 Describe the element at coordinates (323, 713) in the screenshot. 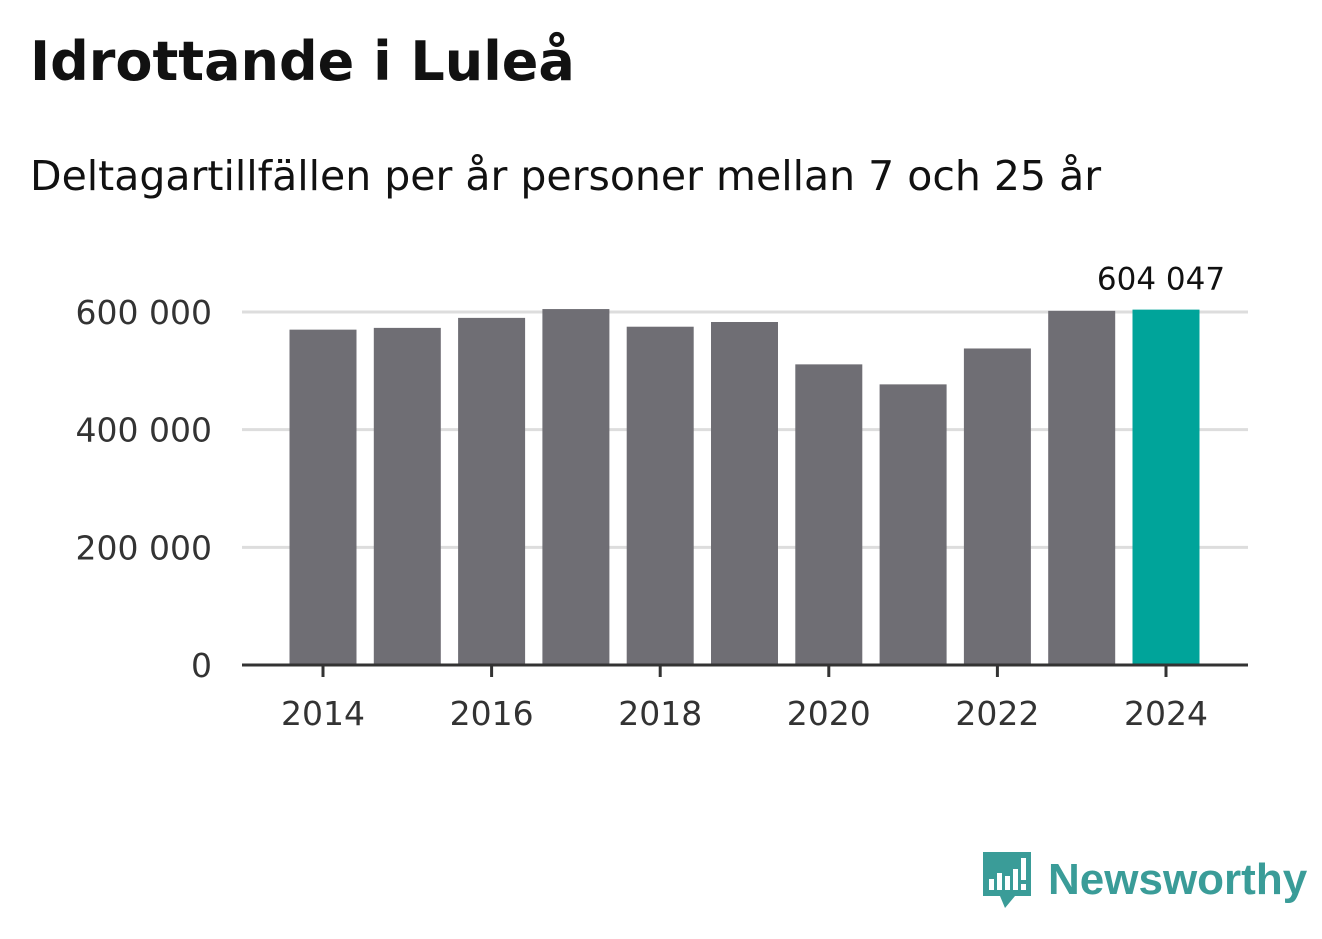

I see `x-tick-label: 2014` at that location.